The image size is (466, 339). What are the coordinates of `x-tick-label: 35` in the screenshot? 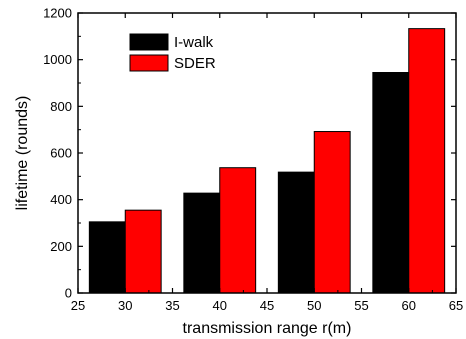 It's located at (172, 305).